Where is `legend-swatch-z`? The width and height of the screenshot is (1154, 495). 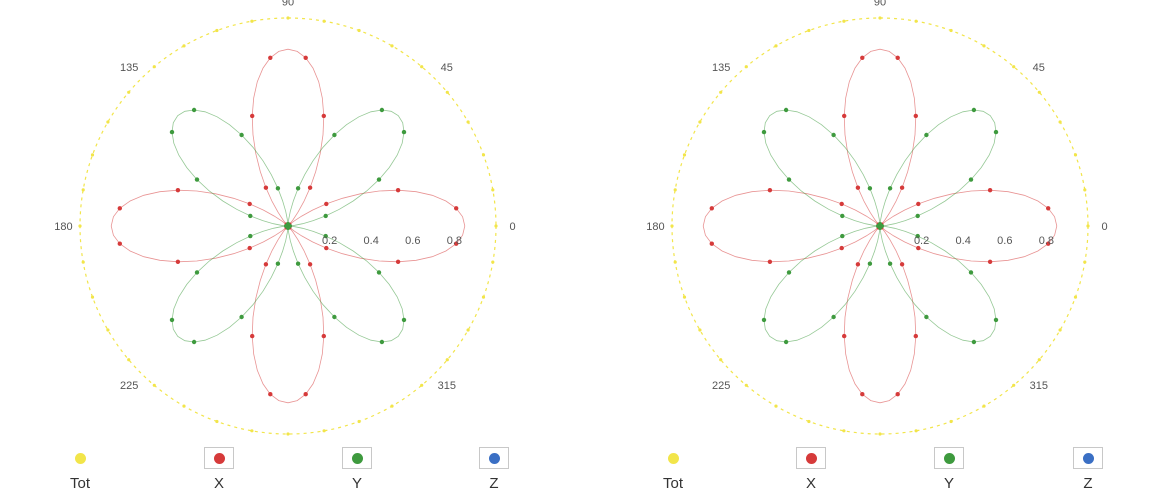 legend-swatch-z is located at coordinates (494, 458).